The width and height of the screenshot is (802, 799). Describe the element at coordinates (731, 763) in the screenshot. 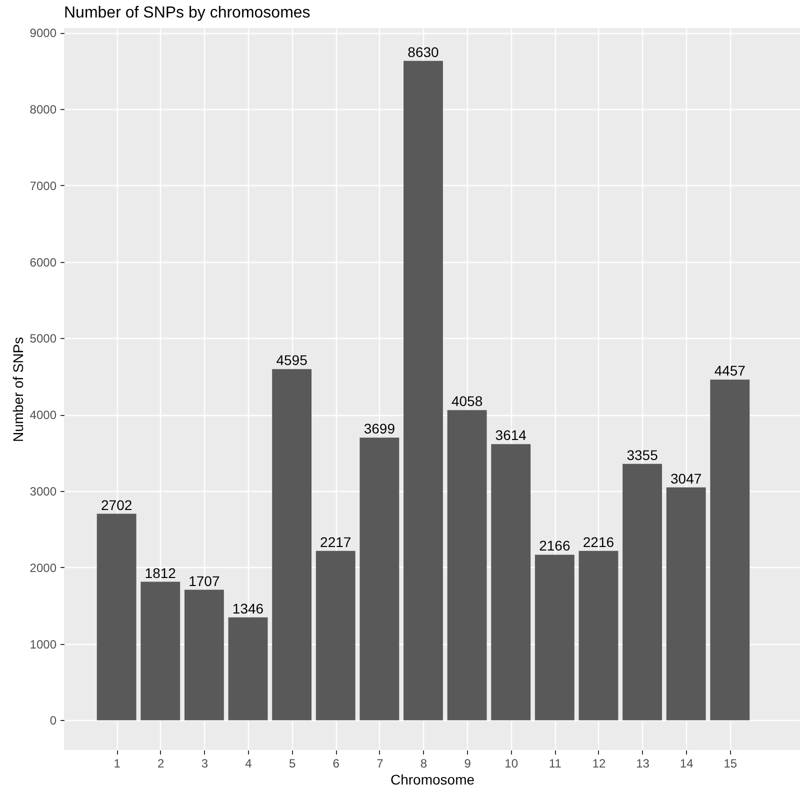

I see `x-tick-label: 15` at that location.